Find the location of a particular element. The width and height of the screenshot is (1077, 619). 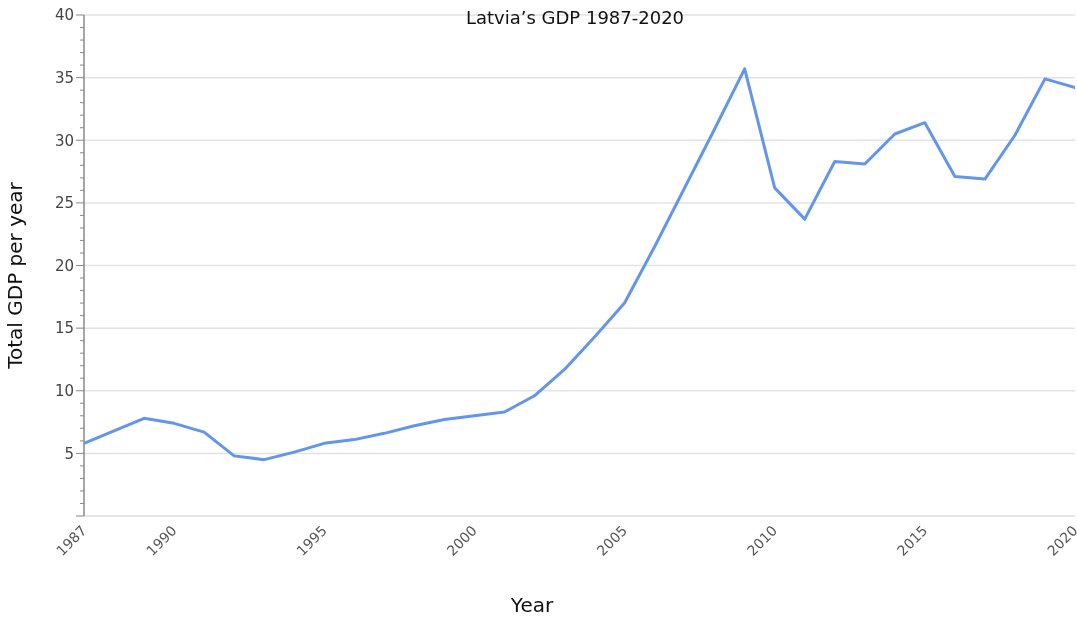

y-tick-label: 15 is located at coordinates (64, 328).